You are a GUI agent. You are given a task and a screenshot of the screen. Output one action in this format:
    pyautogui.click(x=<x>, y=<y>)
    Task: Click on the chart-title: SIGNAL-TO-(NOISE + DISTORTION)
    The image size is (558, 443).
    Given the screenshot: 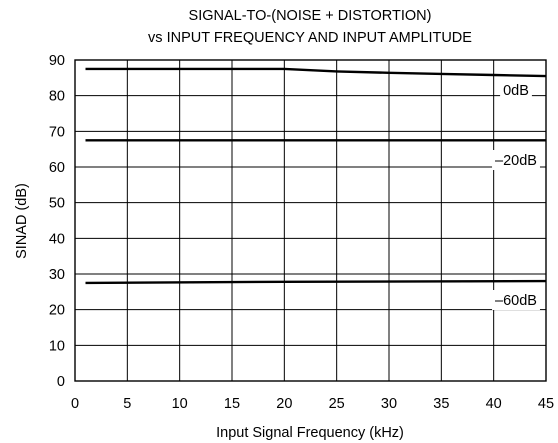 What is the action you would take?
    pyautogui.click(x=310, y=16)
    